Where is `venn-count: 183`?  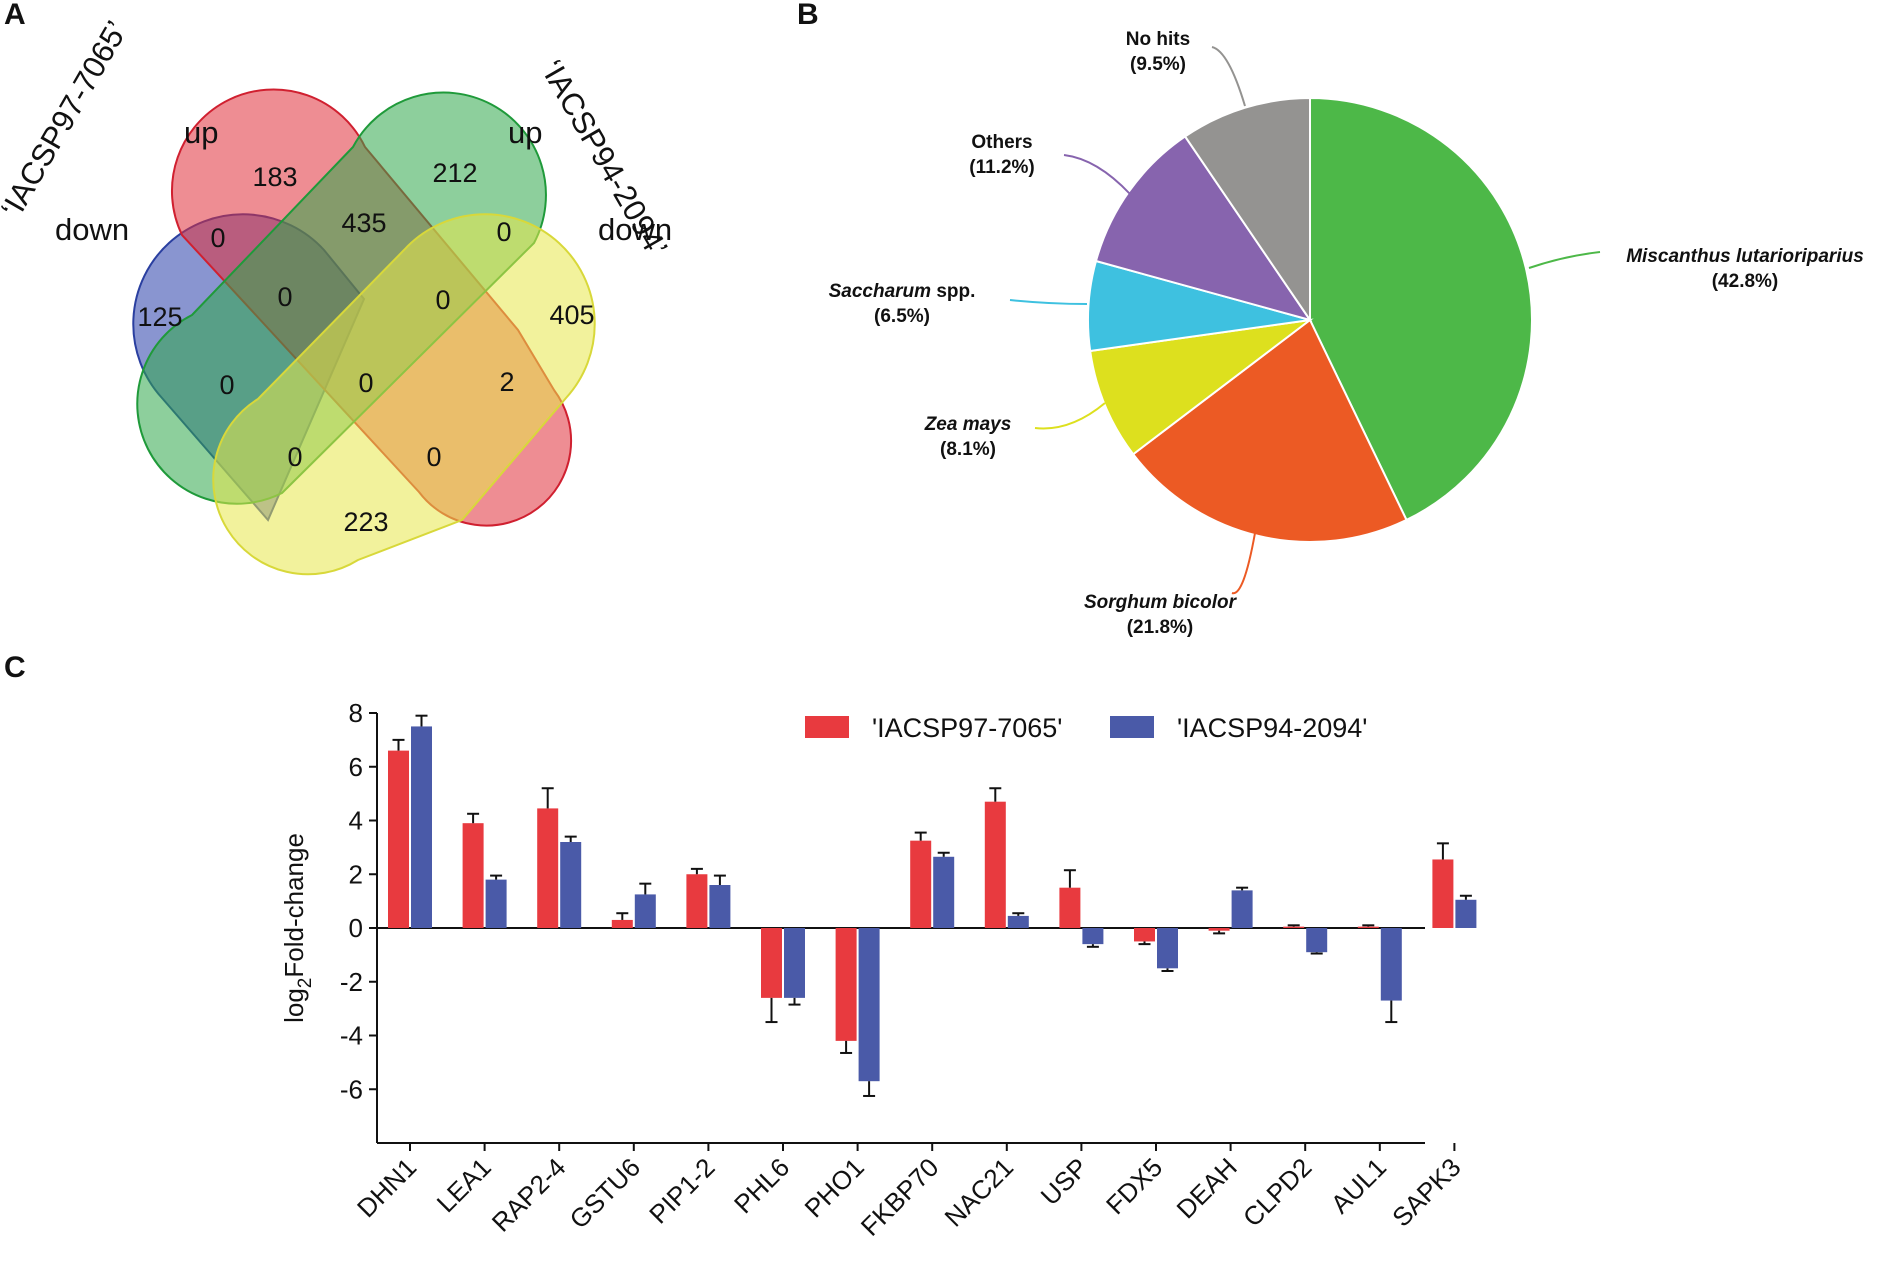
venn-count: 183 is located at coordinates (274, 177).